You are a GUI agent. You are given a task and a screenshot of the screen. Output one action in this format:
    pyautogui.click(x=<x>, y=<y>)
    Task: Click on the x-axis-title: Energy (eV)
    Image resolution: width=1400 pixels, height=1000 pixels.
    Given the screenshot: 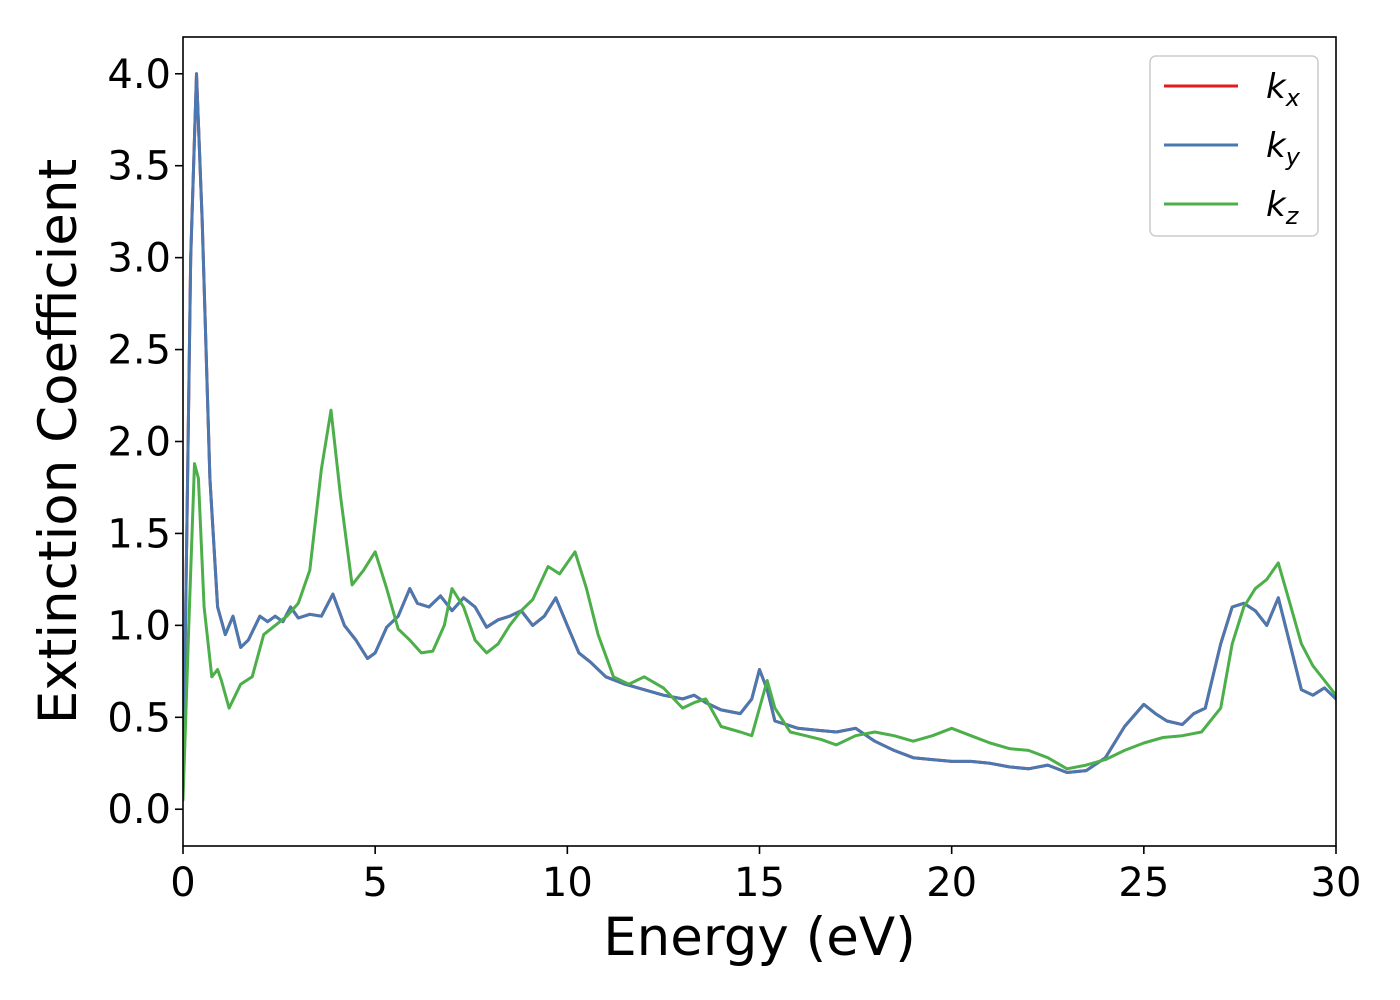 What is the action you would take?
    pyautogui.click(x=759, y=937)
    